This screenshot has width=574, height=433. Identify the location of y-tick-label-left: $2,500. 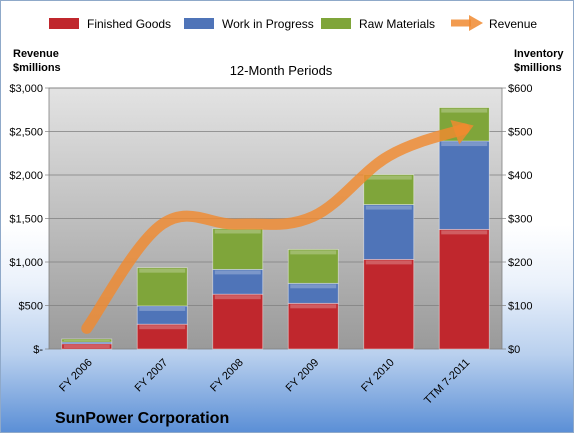
(26, 133).